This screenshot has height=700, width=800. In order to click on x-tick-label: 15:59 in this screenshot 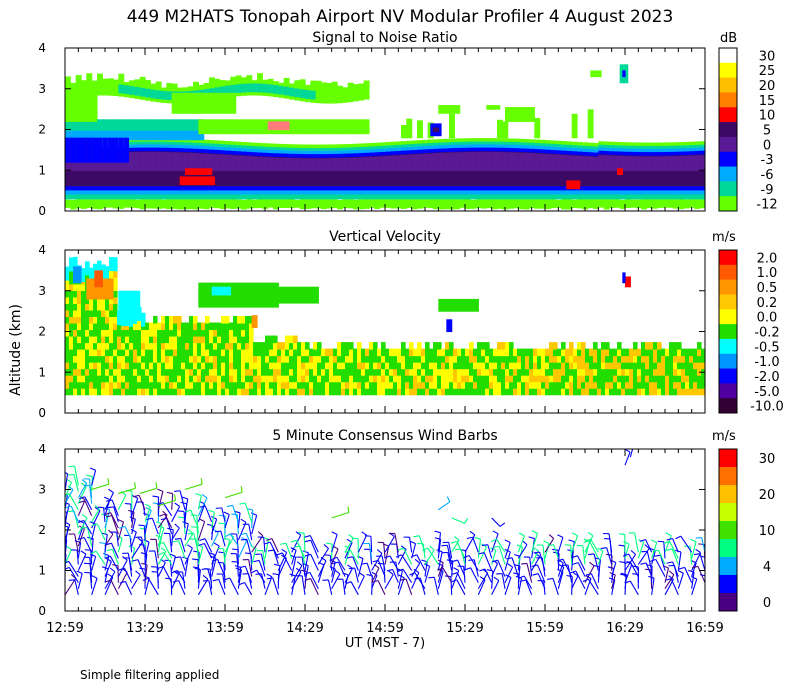, I will do `click(544, 628)`.